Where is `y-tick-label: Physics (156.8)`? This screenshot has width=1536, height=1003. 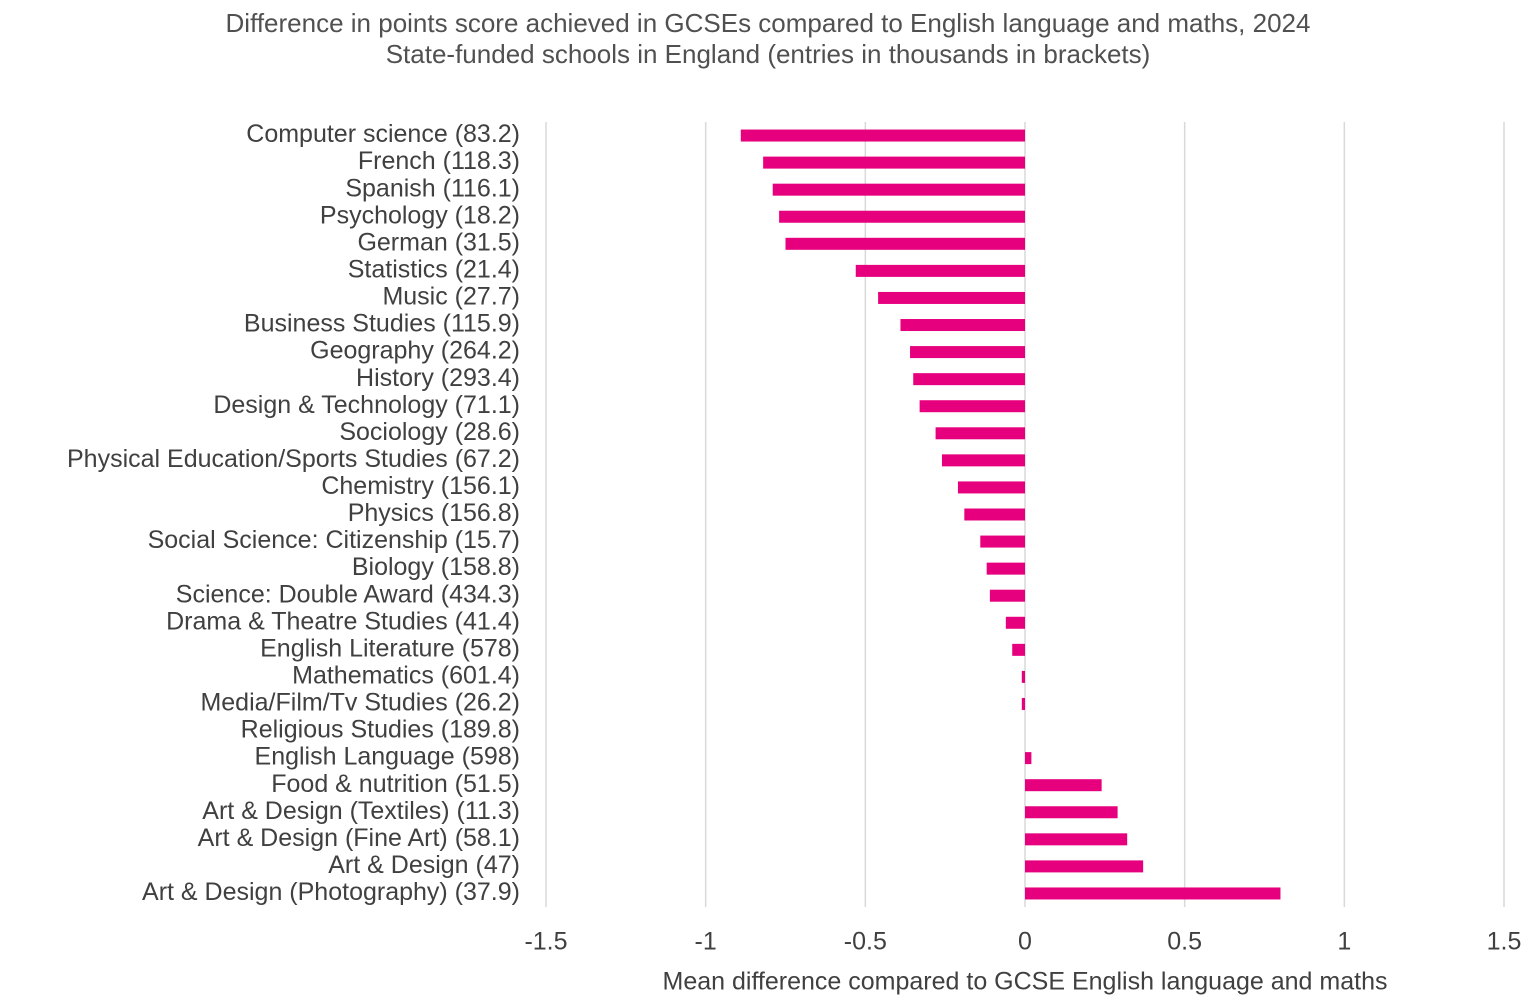 y-tick-label: Physics (156.8) is located at coordinates (434, 513).